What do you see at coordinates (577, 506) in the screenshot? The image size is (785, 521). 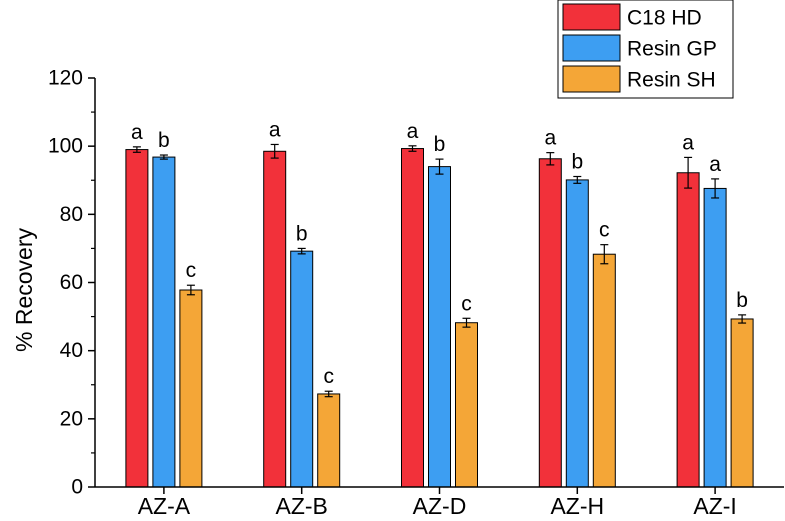 I see `x-tick-label-az-h: AZ-H` at bounding box center [577, 506].